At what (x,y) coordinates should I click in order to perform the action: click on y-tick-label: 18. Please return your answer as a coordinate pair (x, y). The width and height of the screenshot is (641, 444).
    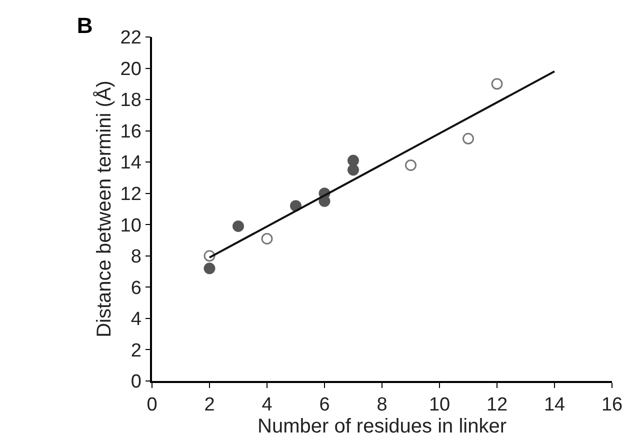
    Looking at the image, I should click on (131, 101).